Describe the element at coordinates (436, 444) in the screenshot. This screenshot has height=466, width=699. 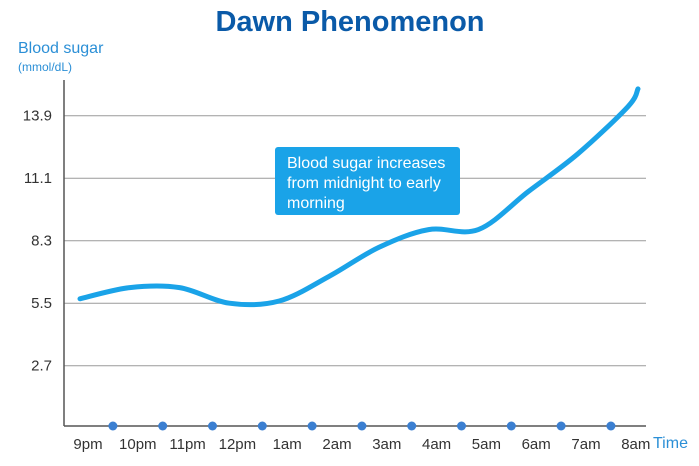
I see `x-tick-label: 4am` at that location.